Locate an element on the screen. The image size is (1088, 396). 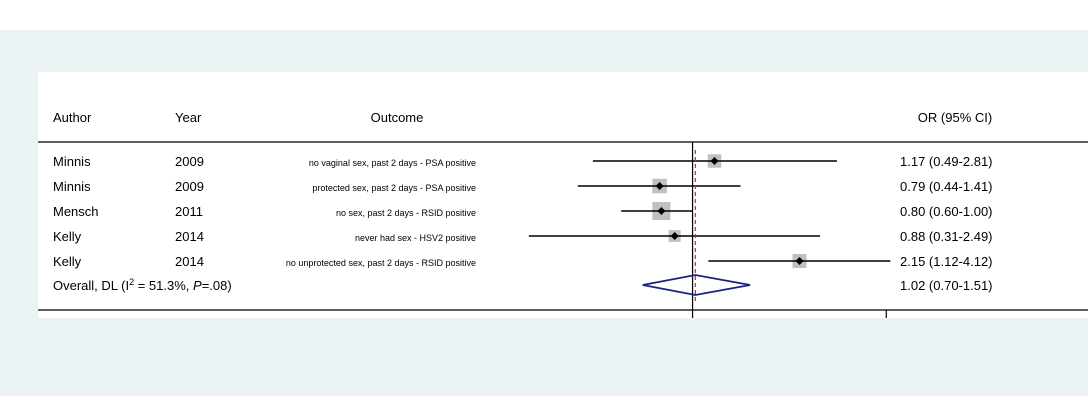
study-or-ci: 0.80 (0.60-1.00) is located at coordinates (946, 211).